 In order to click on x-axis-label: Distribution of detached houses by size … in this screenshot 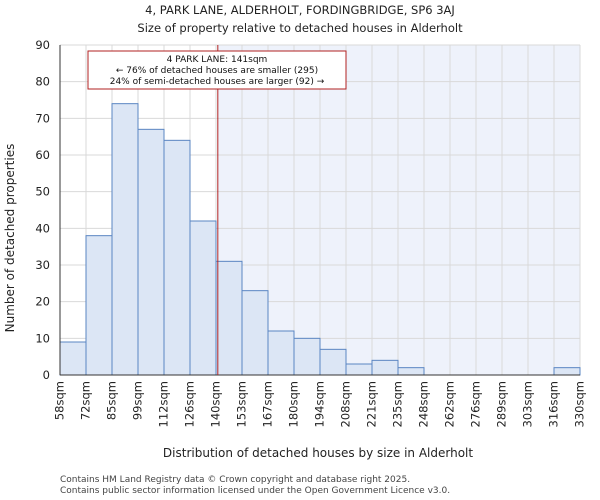, I will do `click(318, 453)`.